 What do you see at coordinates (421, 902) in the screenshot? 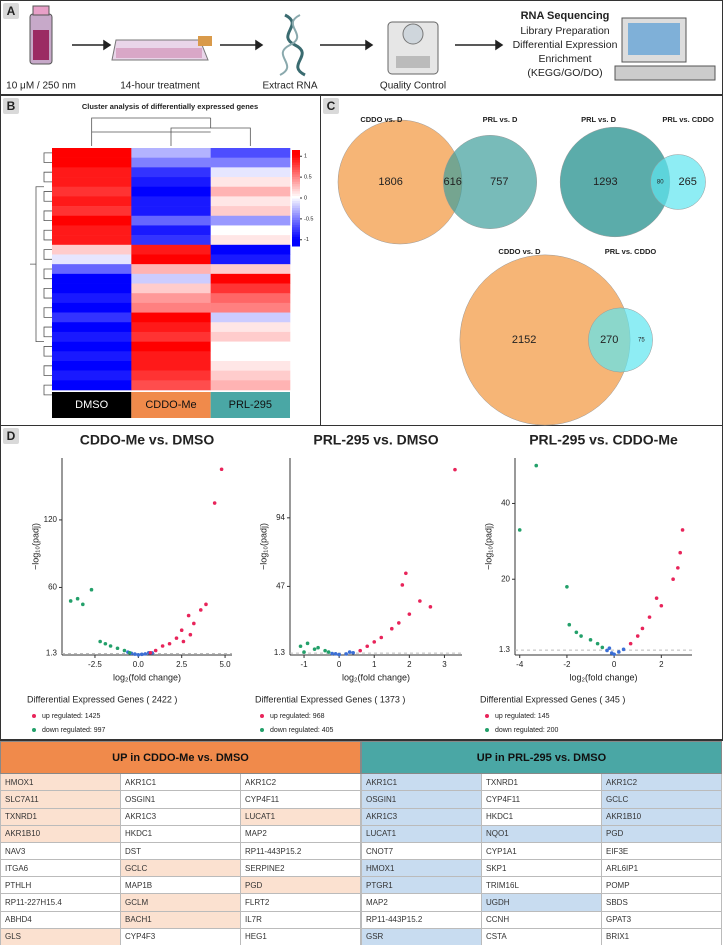
I see `table-cell: MAP2` at bounding box center [421, 902].